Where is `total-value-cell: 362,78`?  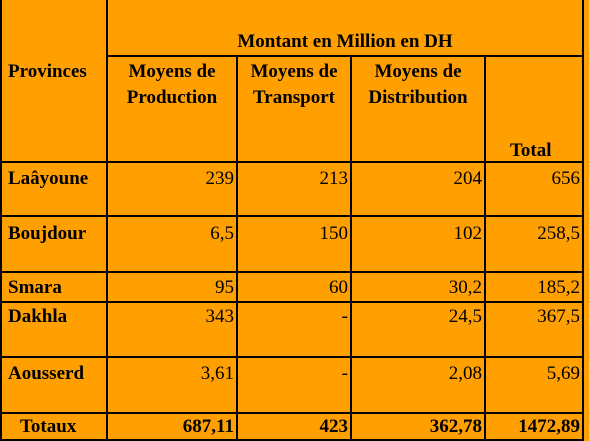
total-value-cell: 362,78 is located at coordinates (455, 426).